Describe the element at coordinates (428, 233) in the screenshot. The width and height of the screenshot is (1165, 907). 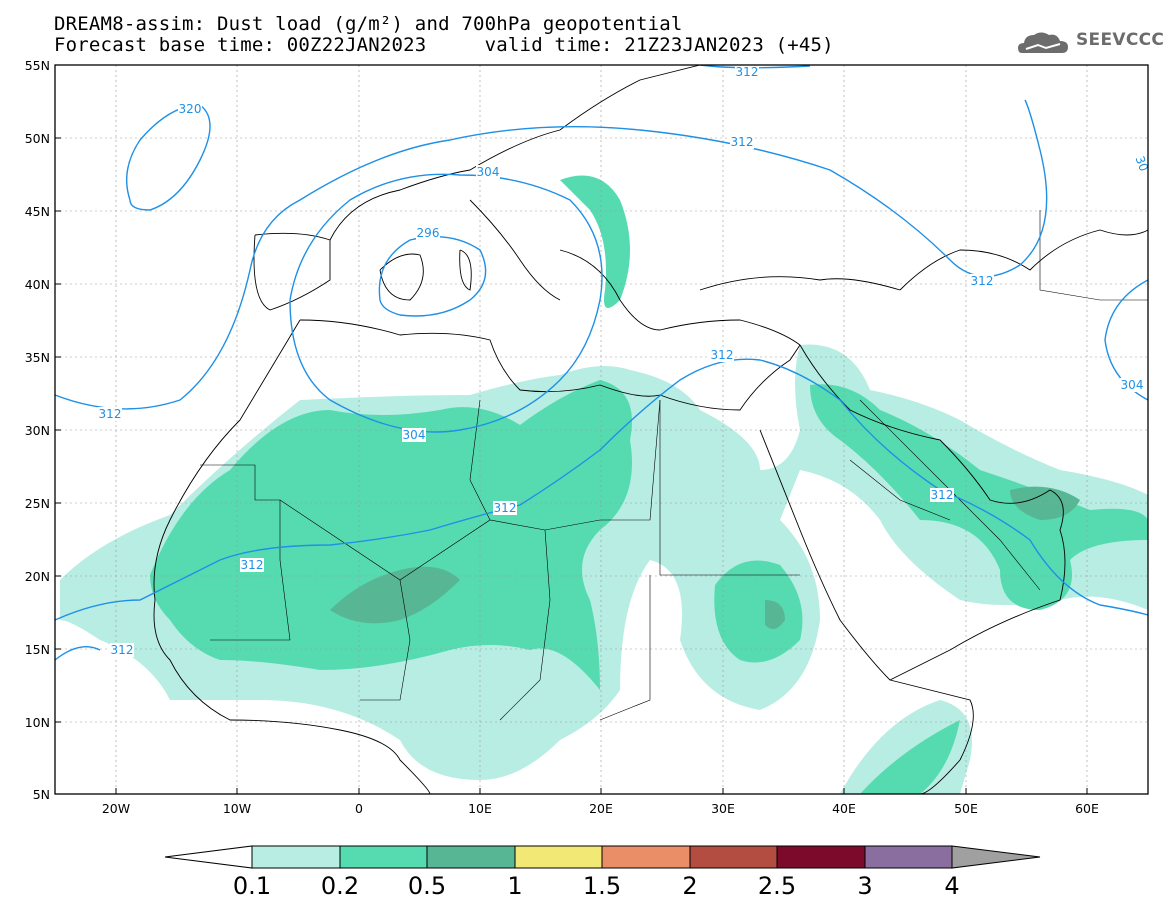
I see `contour-label: 296` at that location.